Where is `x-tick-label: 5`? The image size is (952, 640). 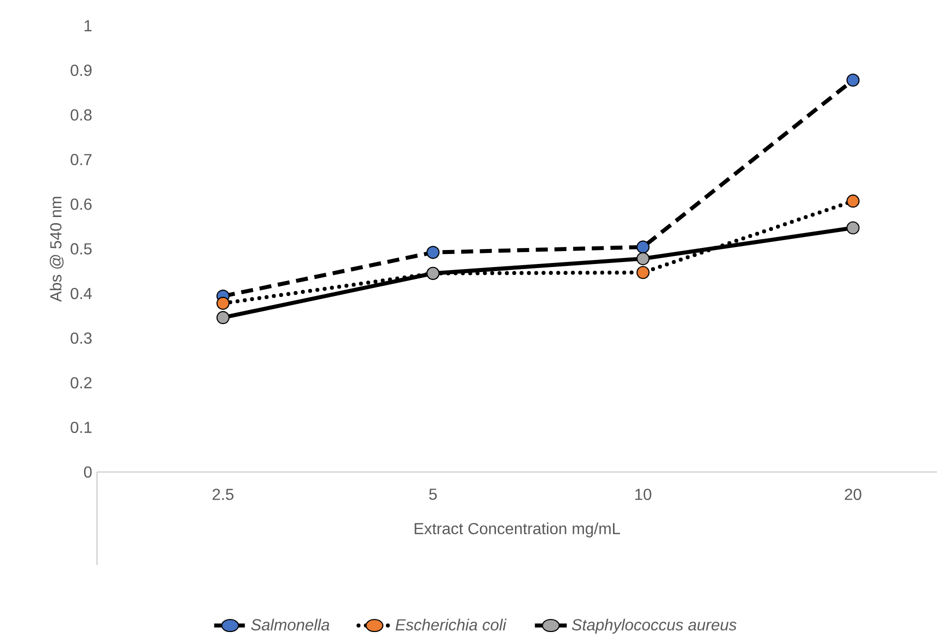
x-tick-label: 5 is located at coordinates (433, 494).